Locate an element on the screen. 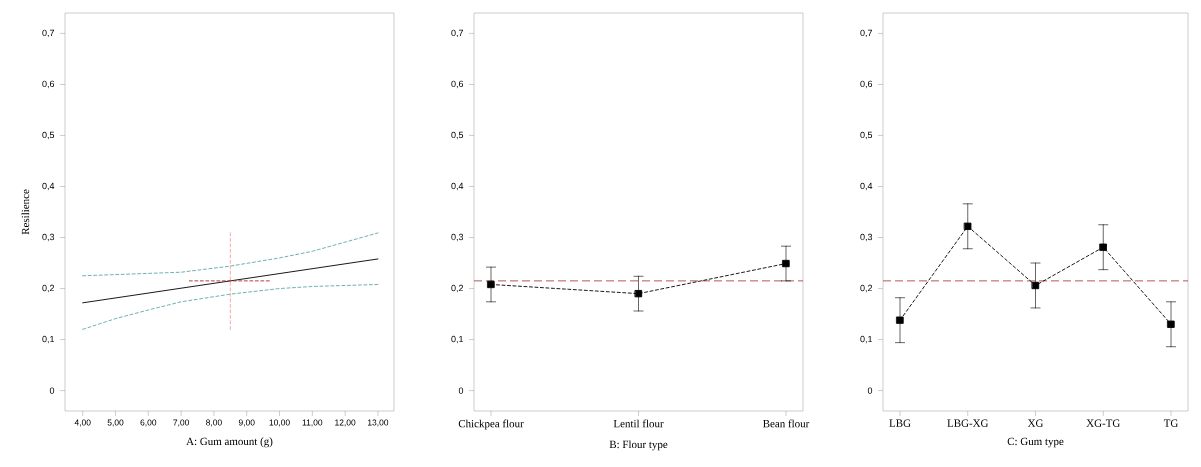 Image resolution: width=1201 pixels, height=467 pixels. x-tick-label: Bean flour is located at coordinates (786, 423).